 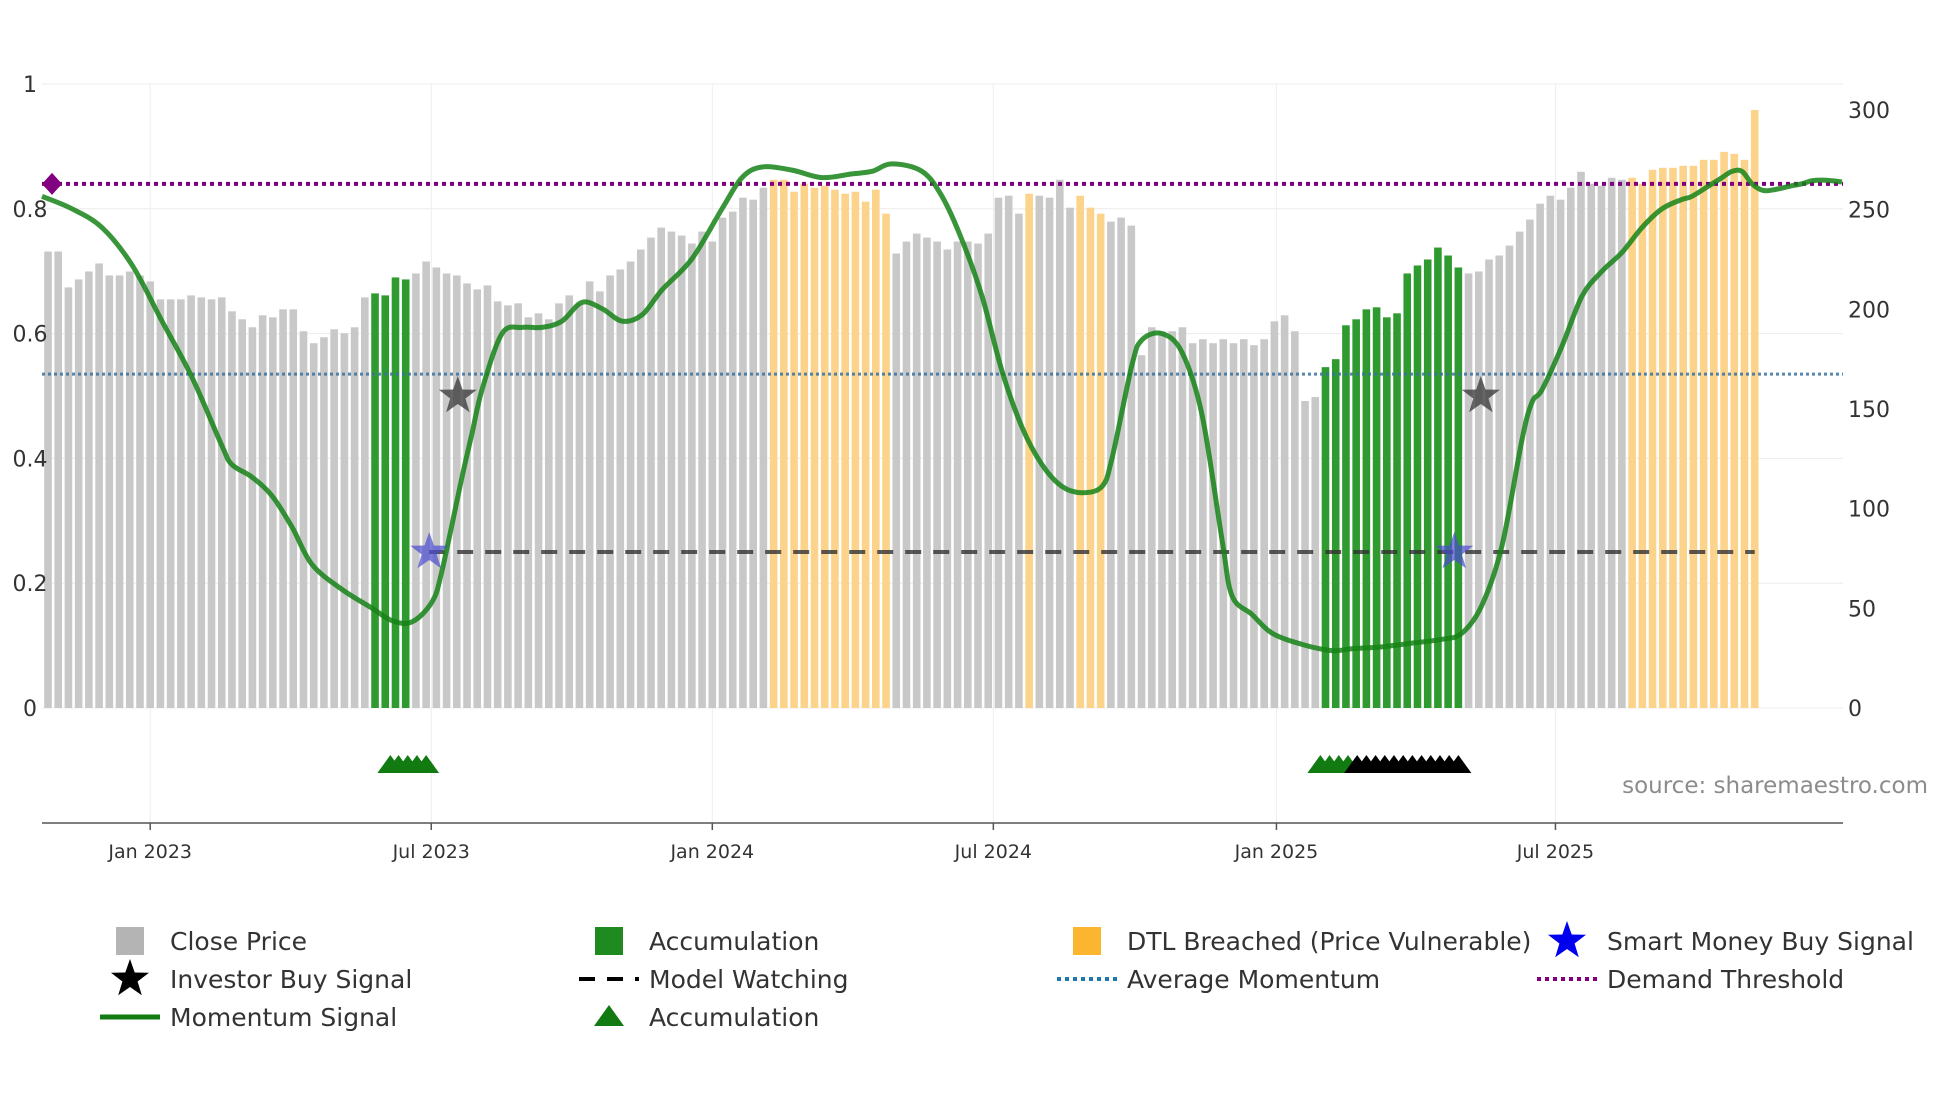 I want to click on x-tick-label: Jul 2023, so click(x=431, y=852).